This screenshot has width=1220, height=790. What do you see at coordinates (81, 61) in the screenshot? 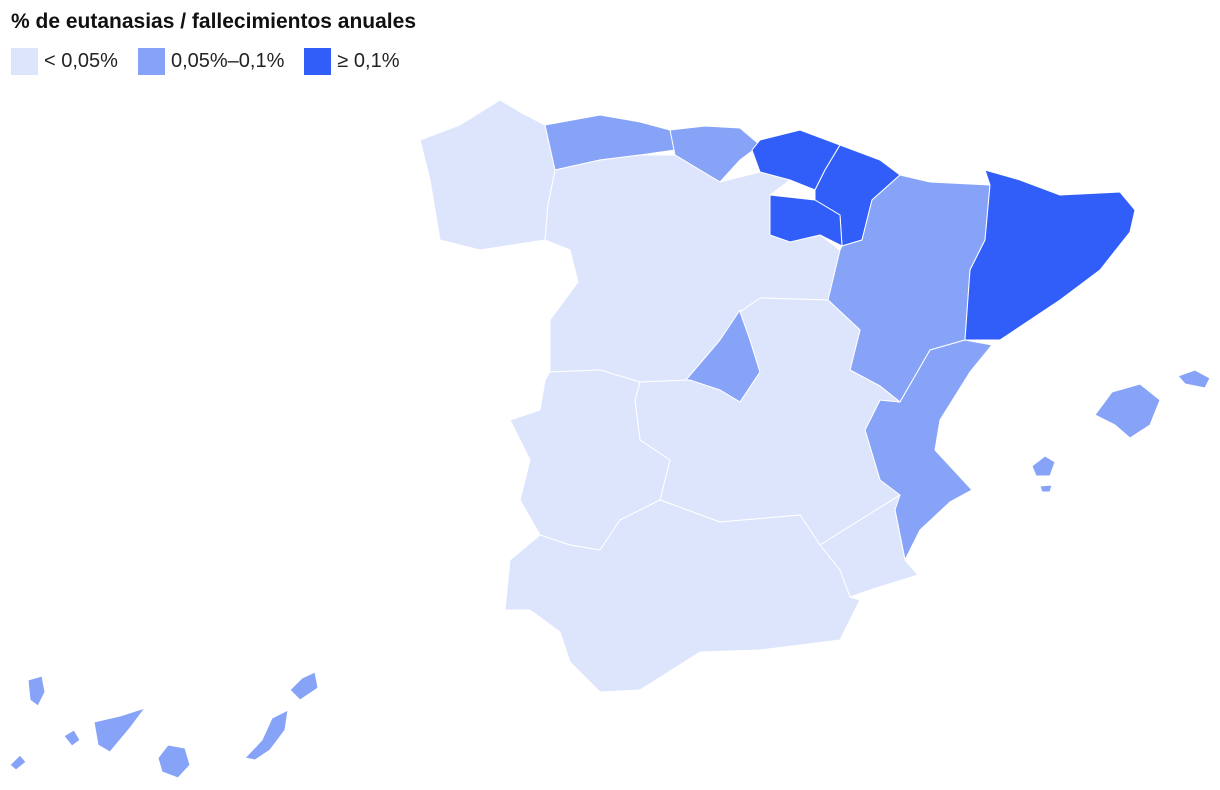
I see `legend-label: < 0,05%` at bounding box center [81, 61].